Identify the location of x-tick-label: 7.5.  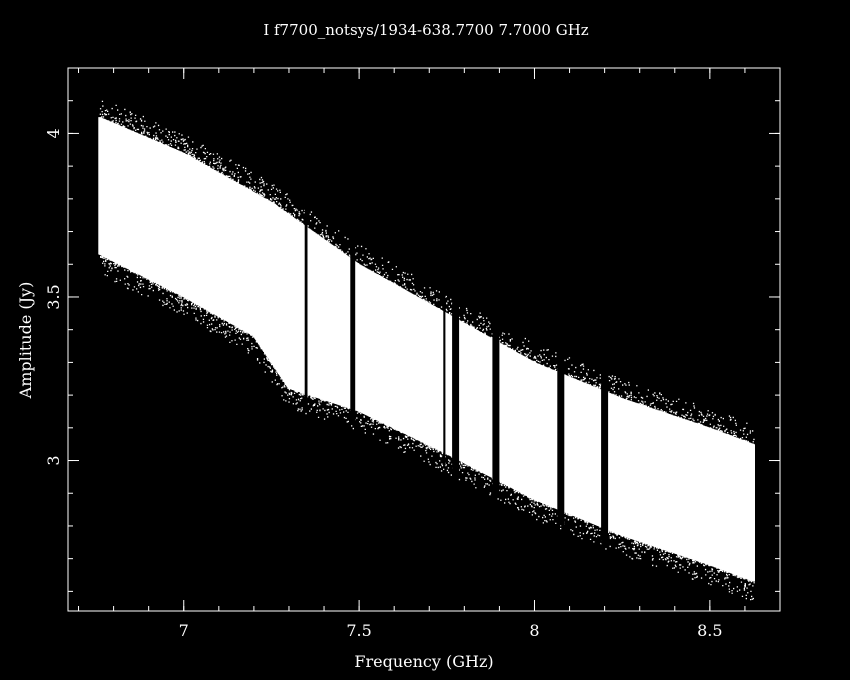
(358, 630).